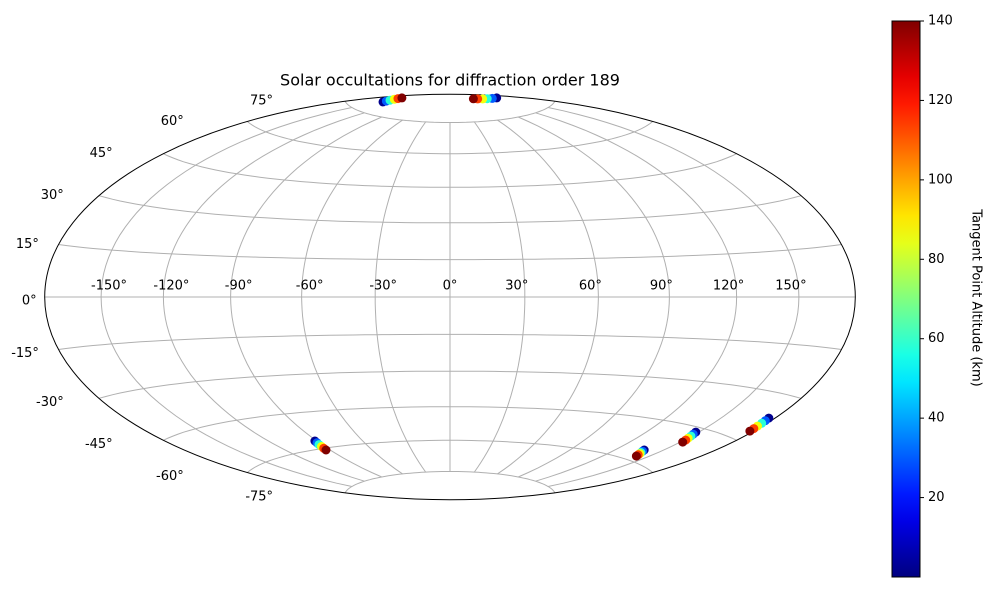 This screenshot has height=592, width=998. What do you see at coordinates (976, 297) in the screenshot?
I see `colorbar-label: Tangent Point Altitude (km)` at bounding box center [976, 297].